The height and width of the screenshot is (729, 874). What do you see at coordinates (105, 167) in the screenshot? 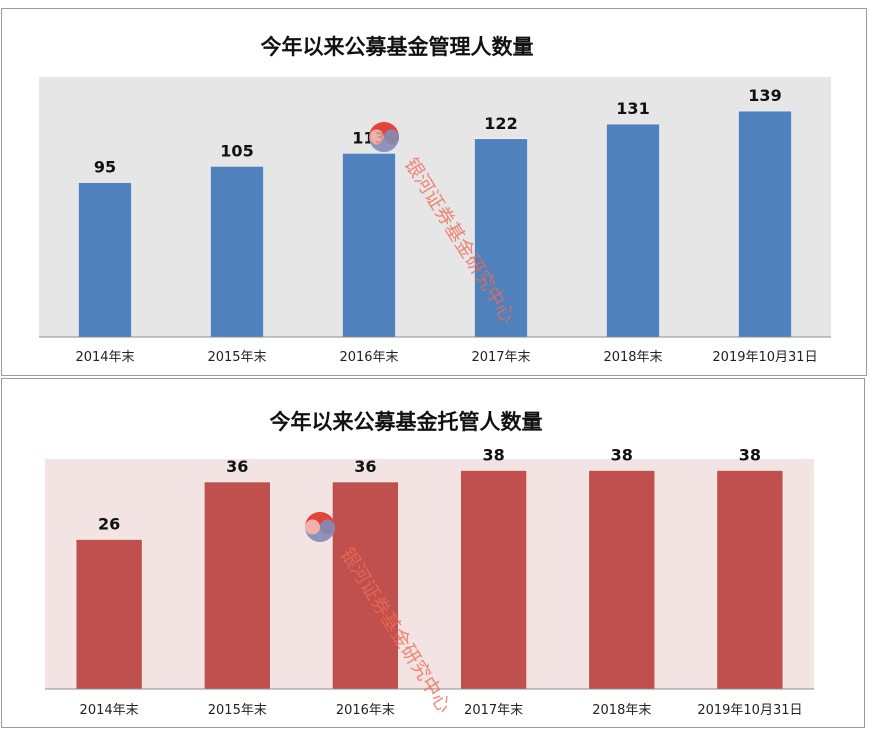
I see `data-label: 95` at bounding box center [105, 167].